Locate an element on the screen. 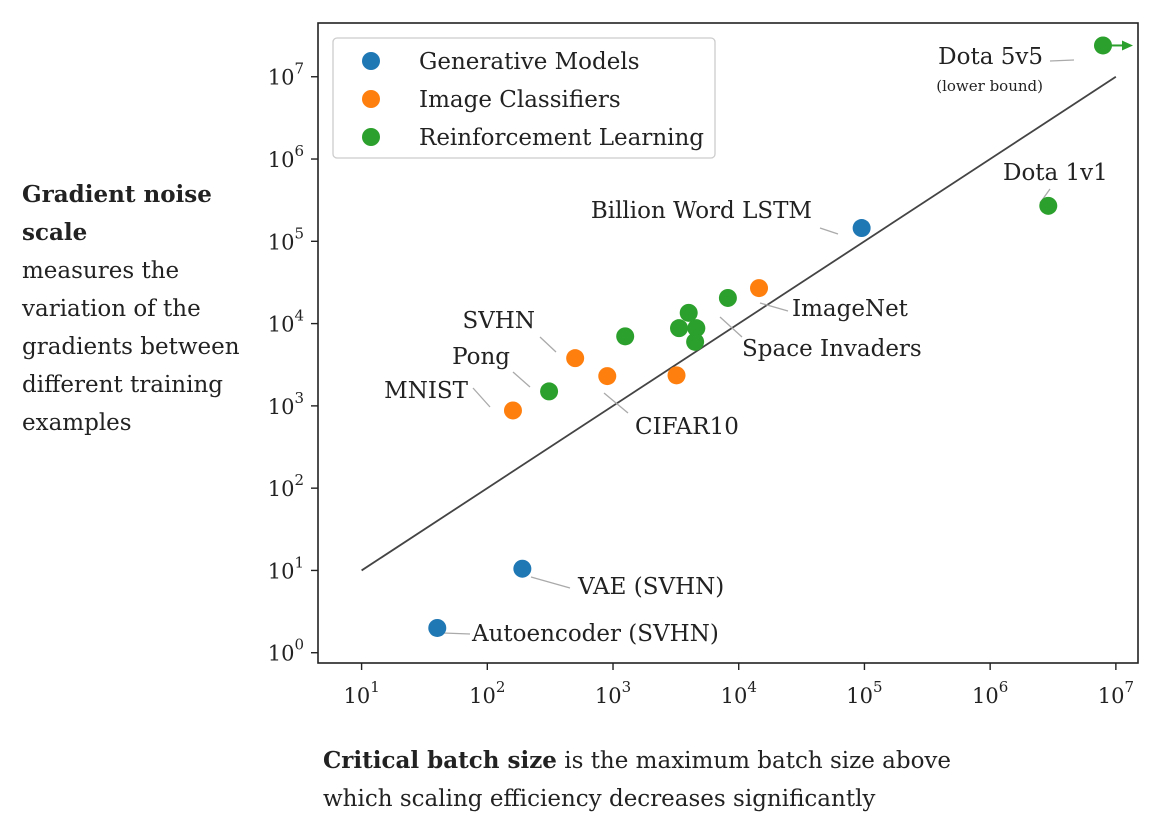 This screenshot has width=1156, height=827. y-tick-label: 10⁵ is located at coordinates (286, 239).